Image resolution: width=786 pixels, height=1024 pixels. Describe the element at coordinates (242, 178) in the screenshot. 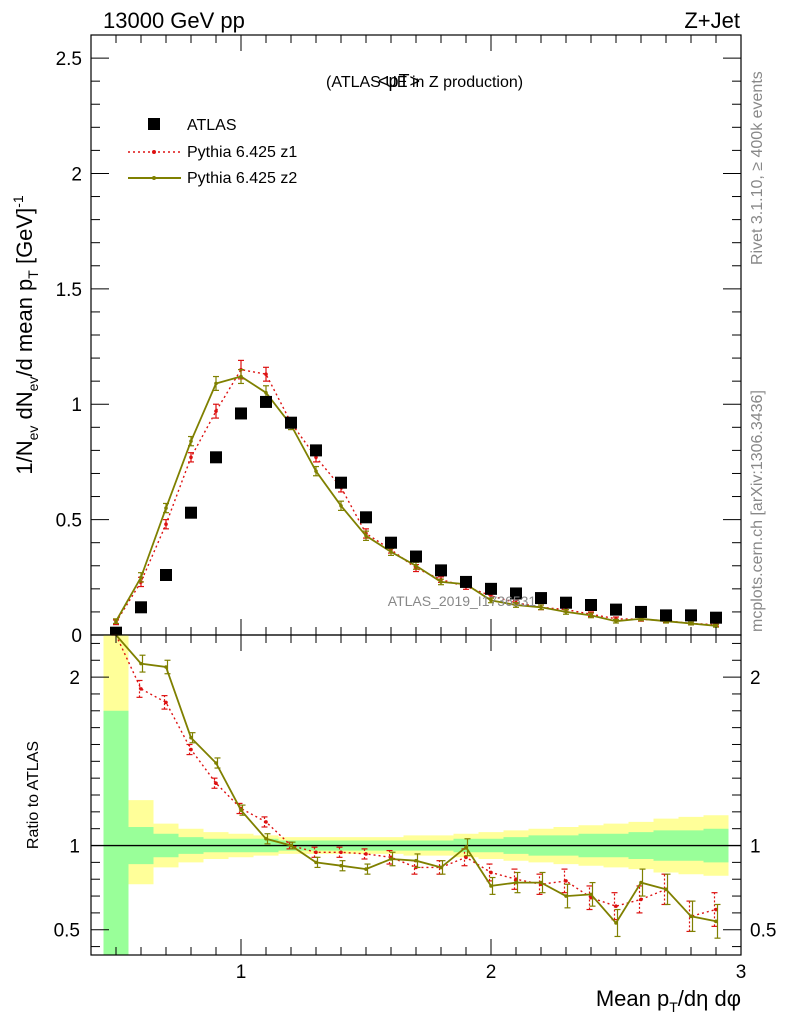

I see `legend-z2-label: Pythia 6.425 z2` at that location.